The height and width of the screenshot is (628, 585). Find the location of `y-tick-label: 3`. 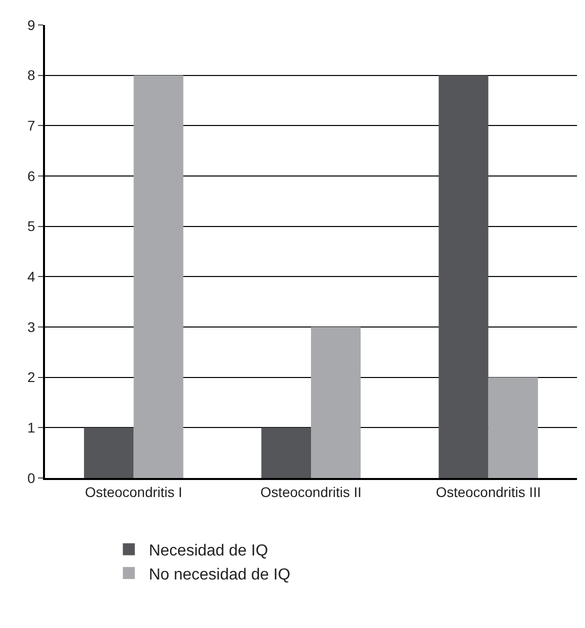

y-tick-label: 3 is located at coordinates (31, 326).